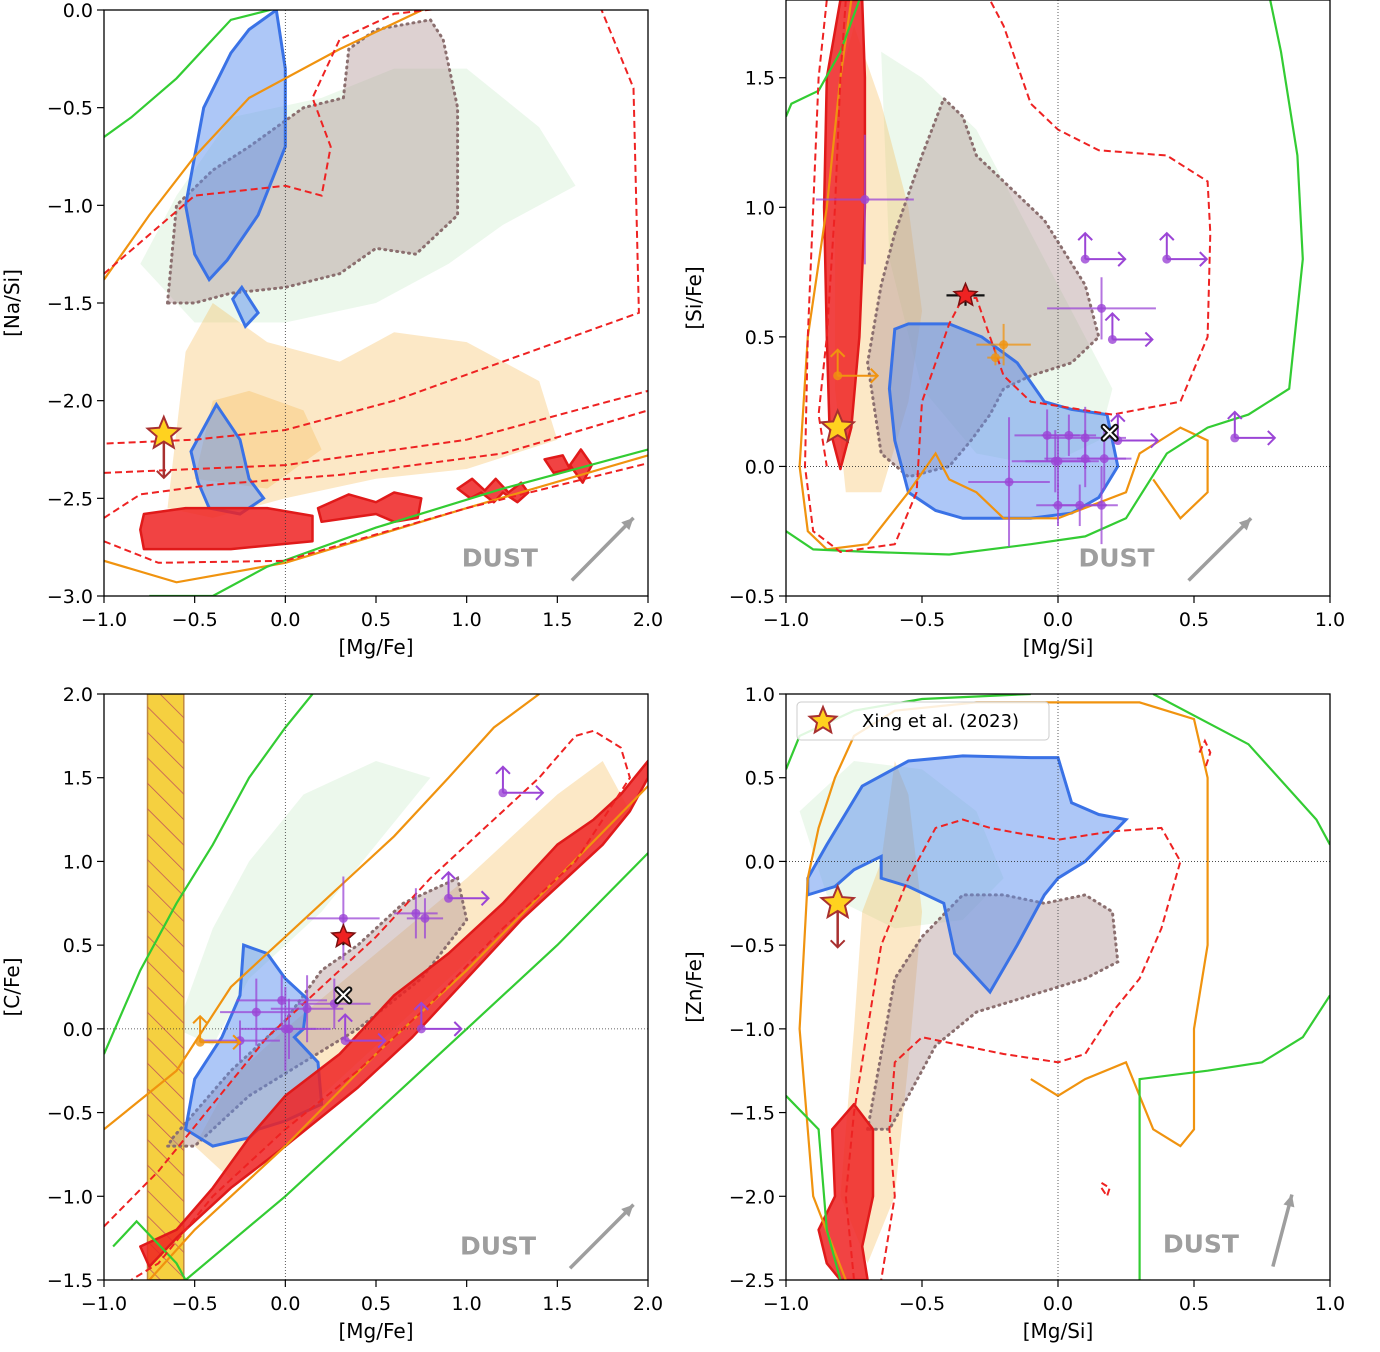 This screenshot has height=1352, width=1380. What do you see at coordinates (557, 620) in the screenshot?
I see `x-tick-label: 1.5` at bounding box center [557, 620].